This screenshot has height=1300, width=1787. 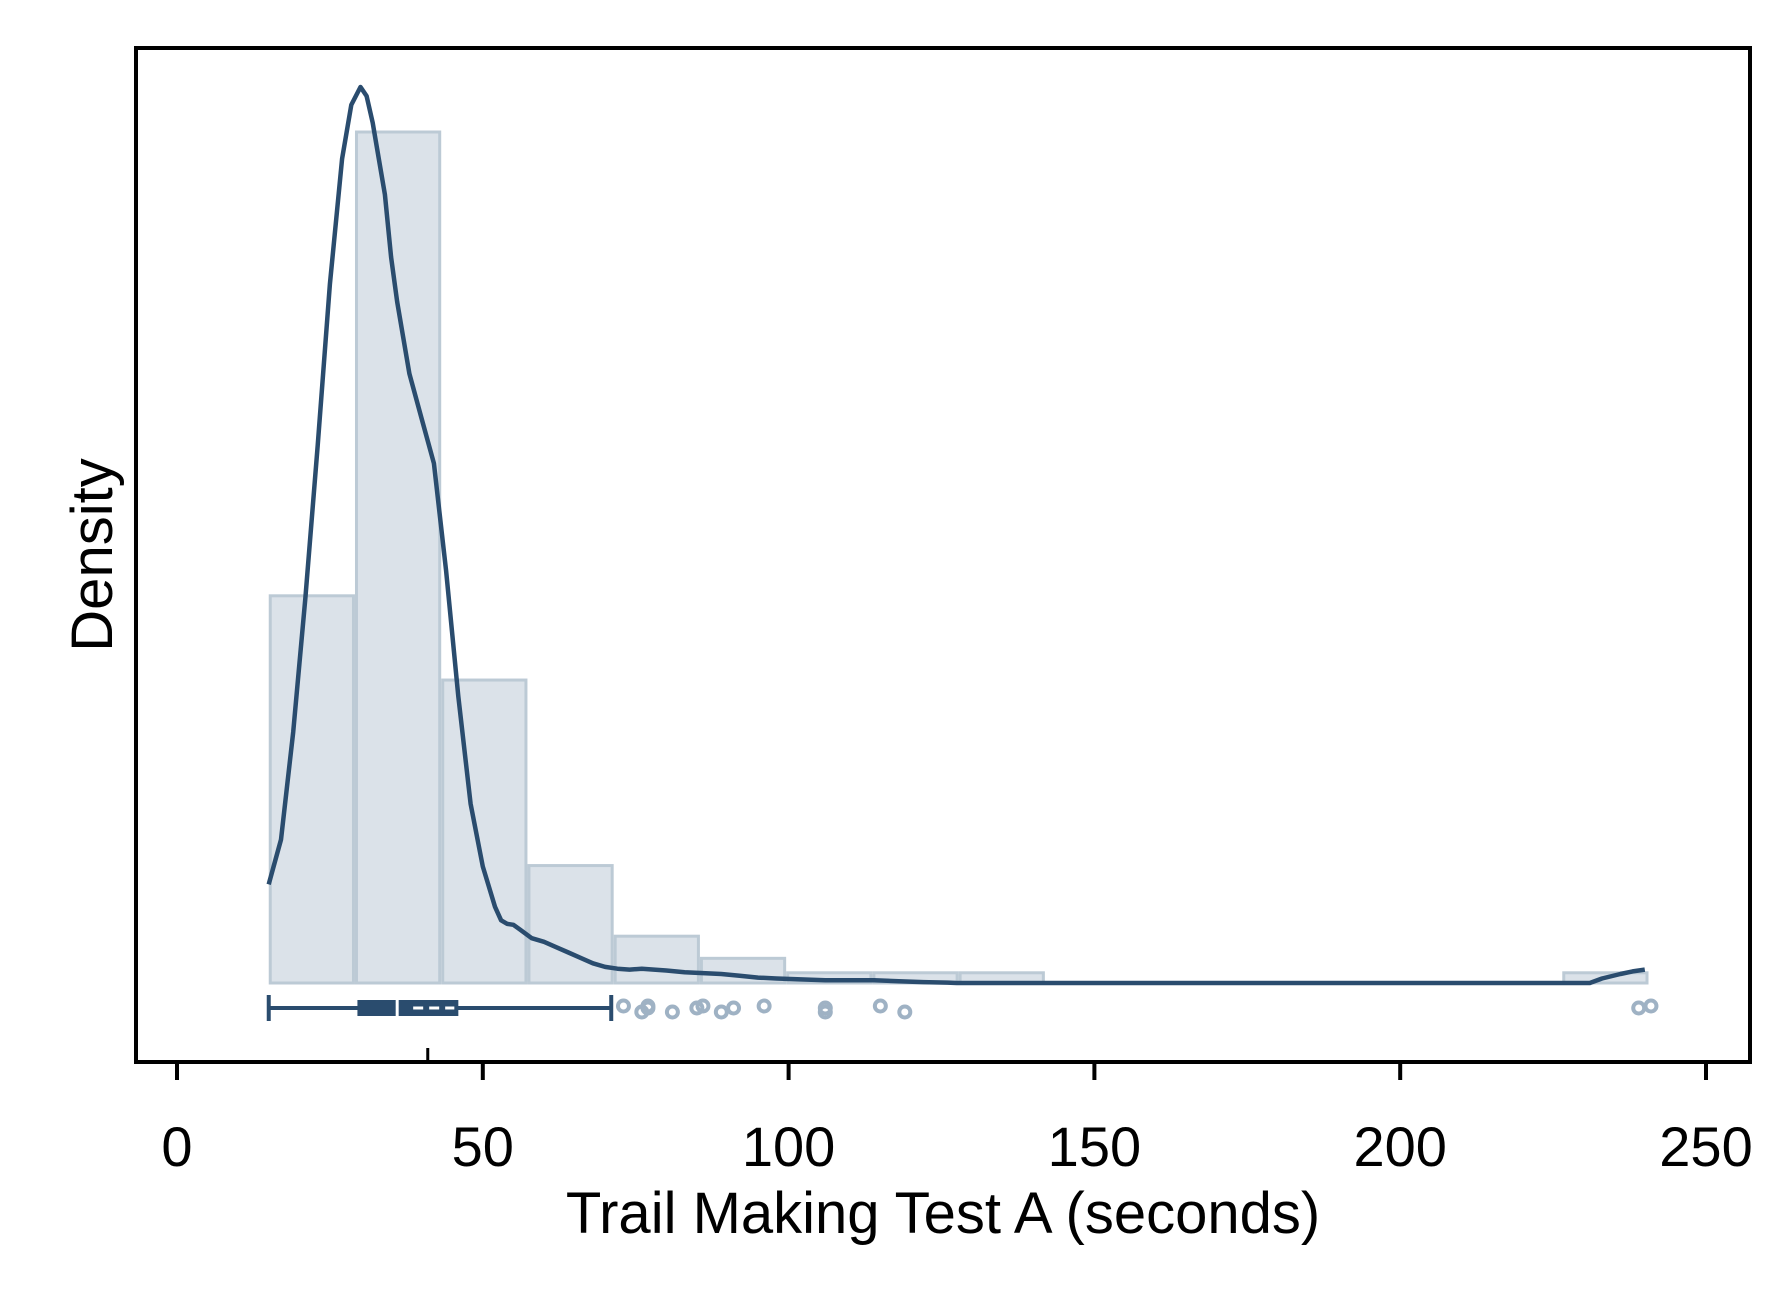 I want to click on x-axis: 0 50 100 150 200 250, so click(x=957, y=1120).